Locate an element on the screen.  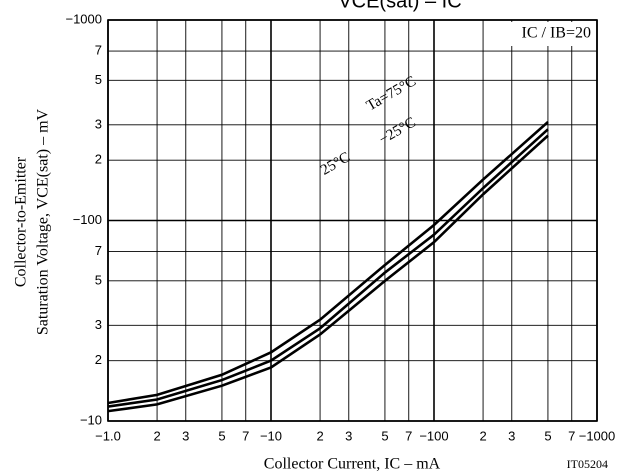
series-label: Ta=75°C is located at coordinates (391, 93).